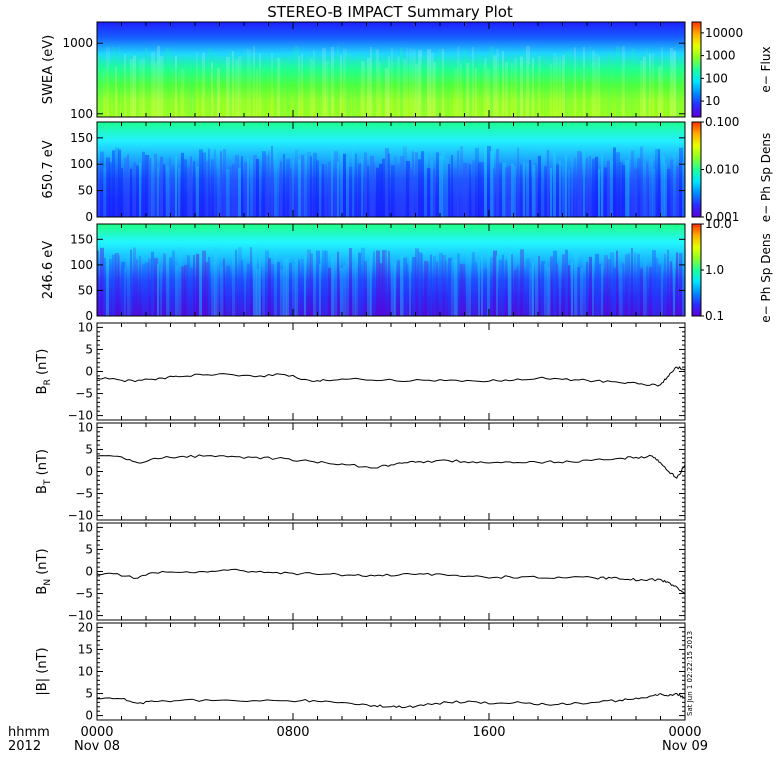 This screenshot has width=780, height=780. What do you see at coordinates (724, 33) in the screenshot?
I see `colorbar-tick-label: 10000` at bounding box center [724, 33].